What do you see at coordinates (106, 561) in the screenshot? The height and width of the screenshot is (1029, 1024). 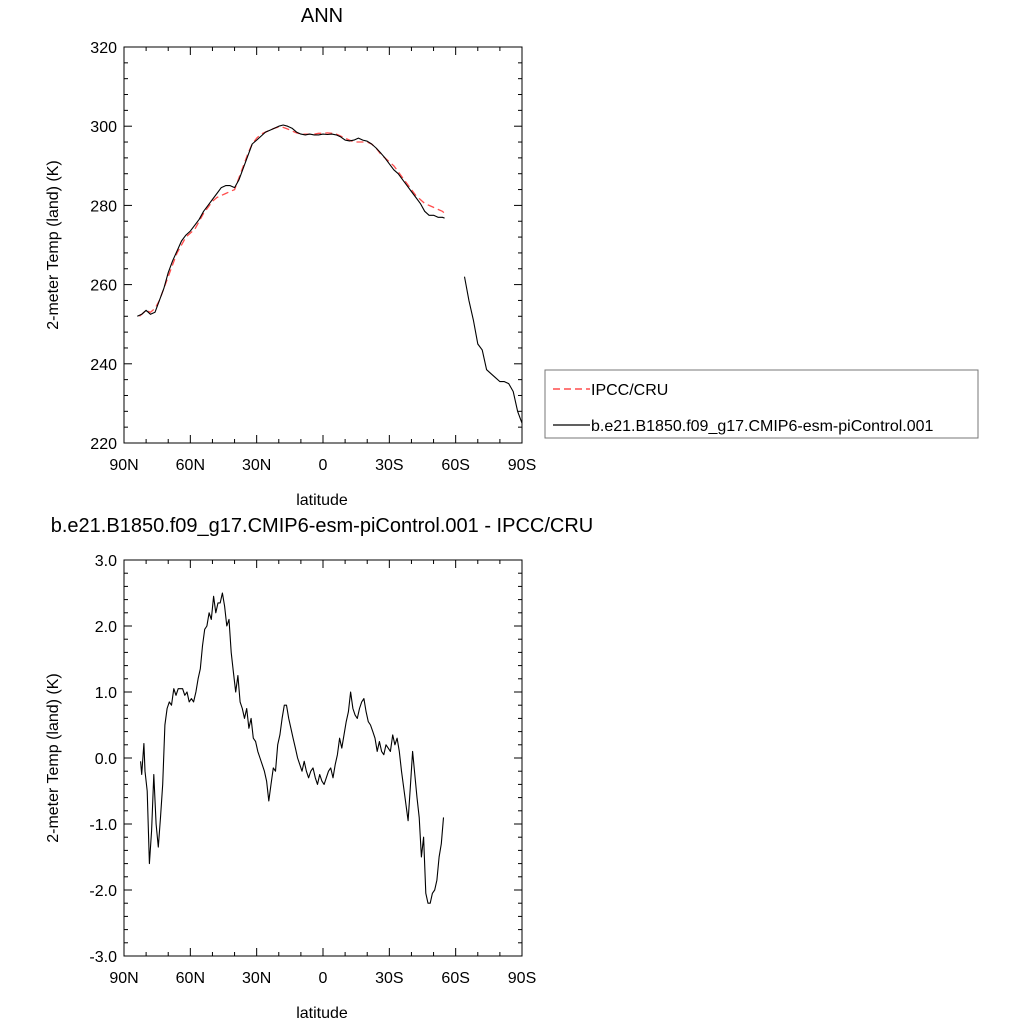 I see `bottom-y-tick-label: 3.0` at bounding box center [106, 561].